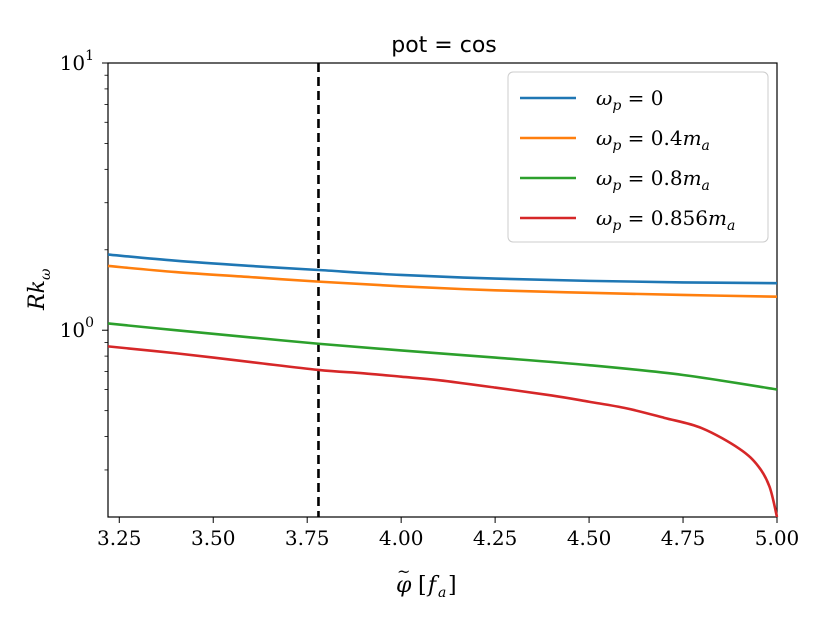 Image resolution: width=830 pixels, height=623 pixels. I want to click on y-axis-label: Rk ω, so click(39, 289).